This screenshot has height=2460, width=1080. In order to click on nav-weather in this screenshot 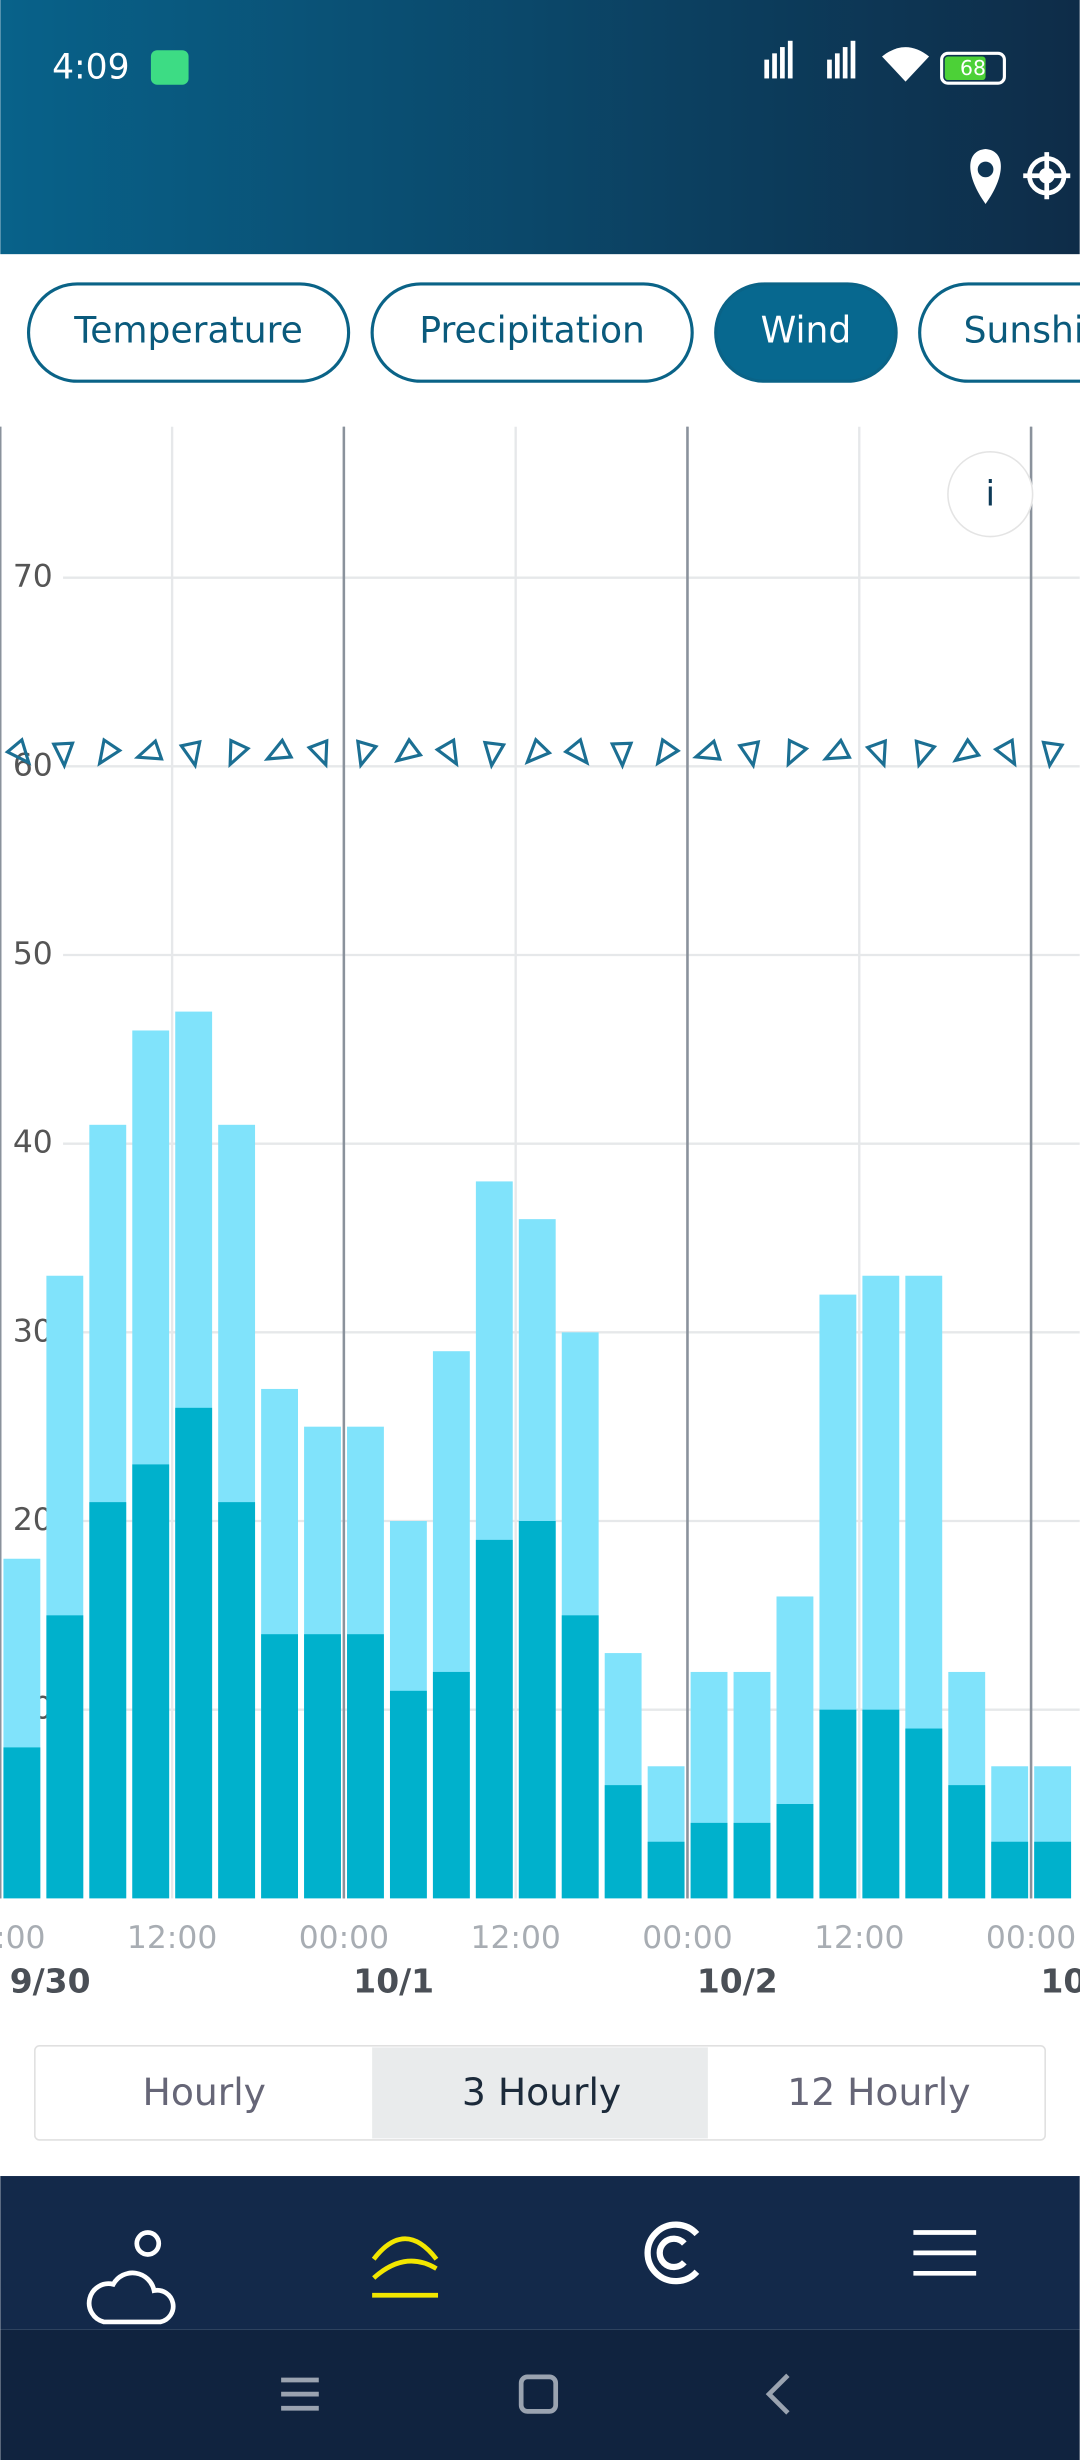, I will do `click(131, 2277)`.